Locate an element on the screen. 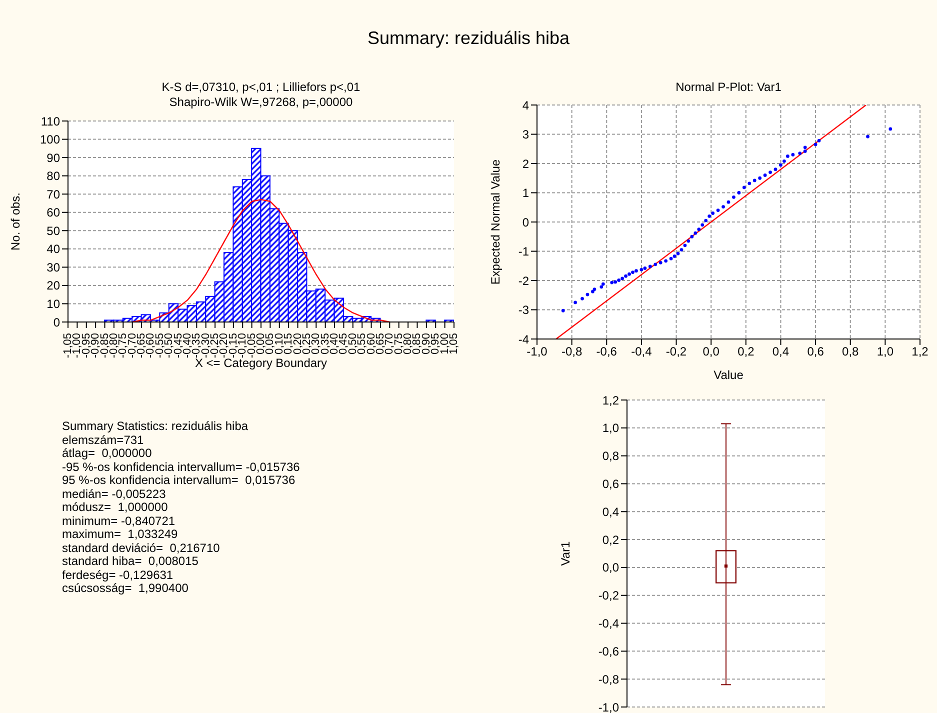 The width and height of the screenshot is (937, 713). x-tick-label: -0,30 is located at coordinates (206, 345).